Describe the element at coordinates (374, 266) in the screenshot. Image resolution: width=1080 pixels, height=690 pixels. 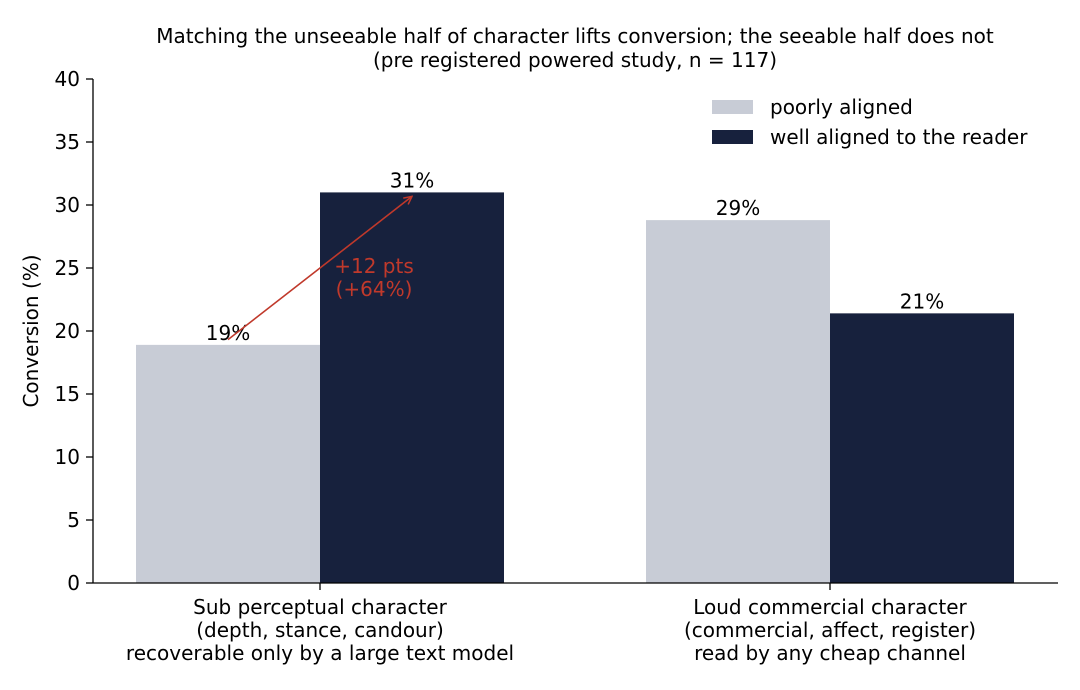
I see `annotation-text: +12 pts` at that location.